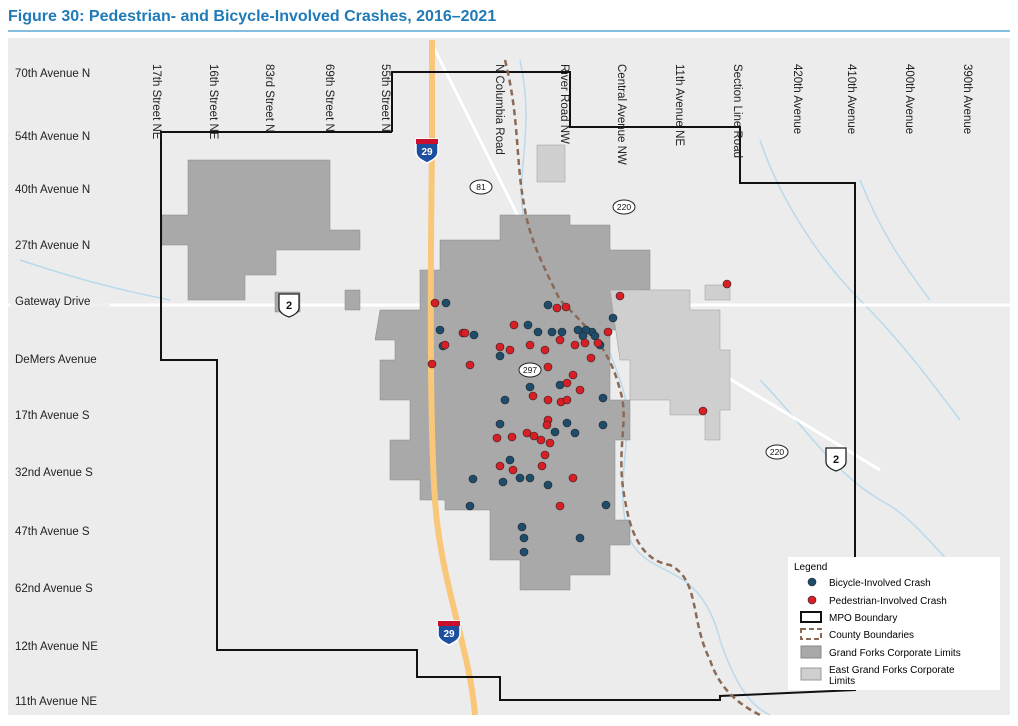  I want to click on west-road-label: 32nd Avenue S, so click(54, 473).